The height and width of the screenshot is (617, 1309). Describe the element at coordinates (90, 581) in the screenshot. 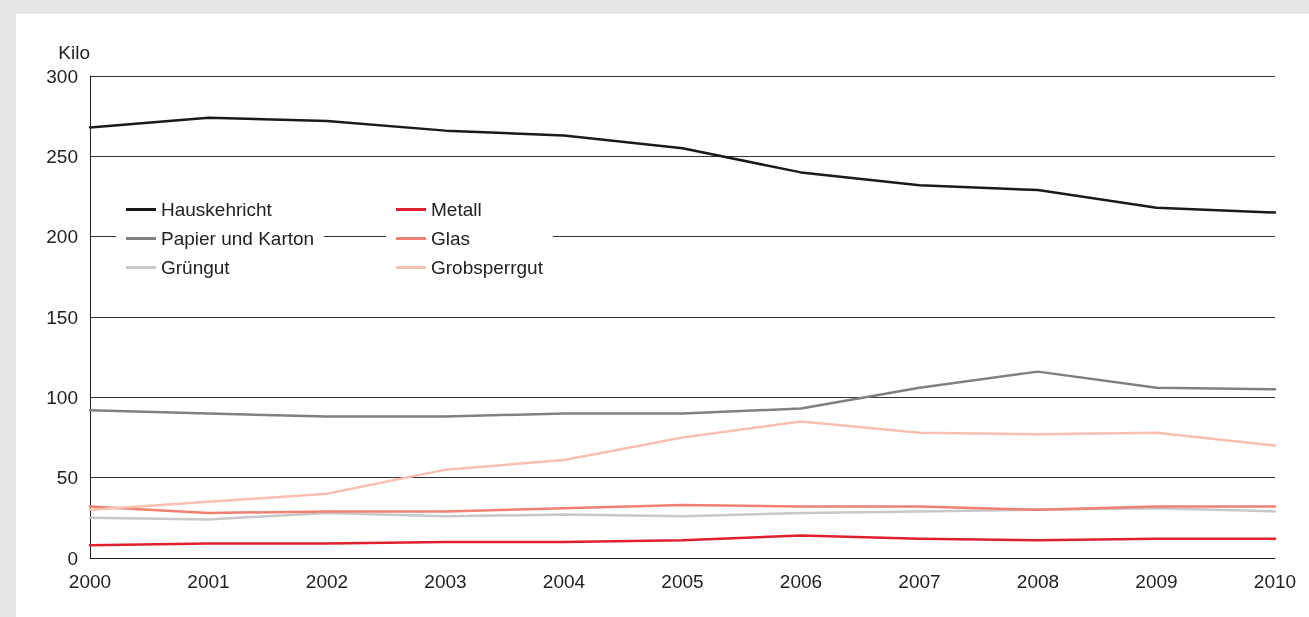

I see `x-tick-label: 2000` at that location.